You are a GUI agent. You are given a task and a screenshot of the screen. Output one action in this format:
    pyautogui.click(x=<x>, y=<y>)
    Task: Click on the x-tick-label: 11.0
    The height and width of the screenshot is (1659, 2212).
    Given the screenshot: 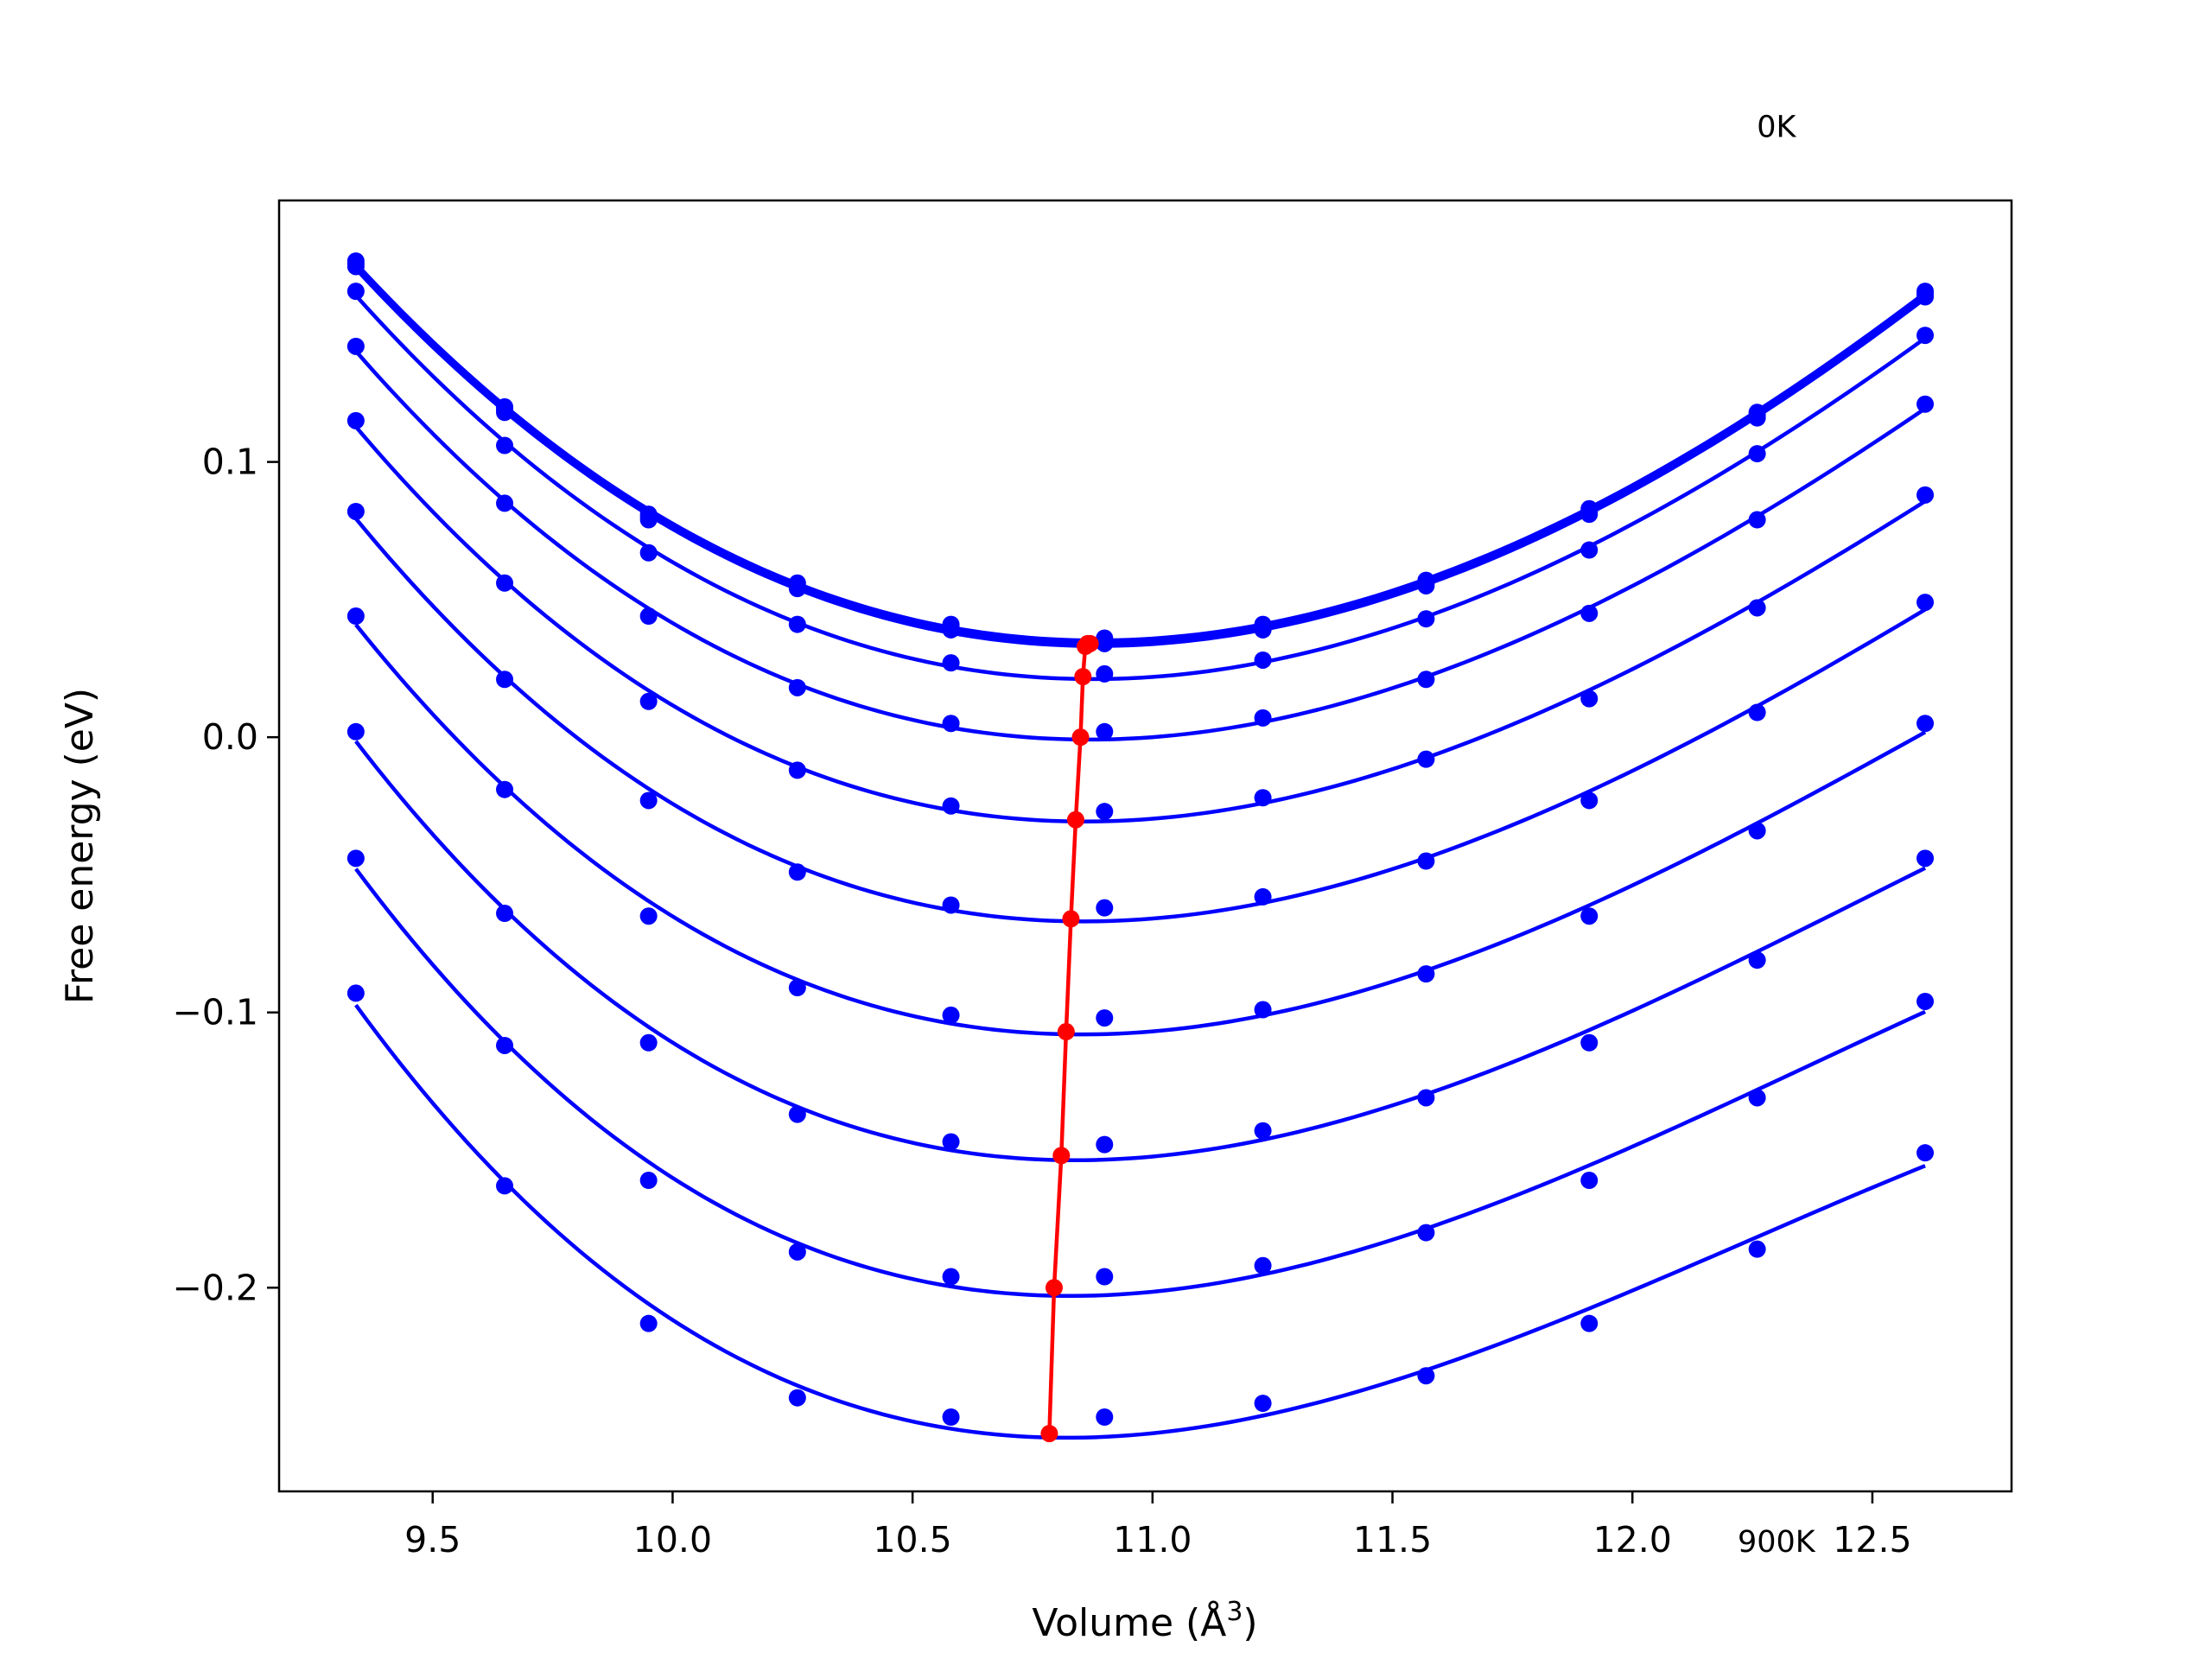 What is the action you would take?
    pyautogui.click(x=1152, y=1539)
    